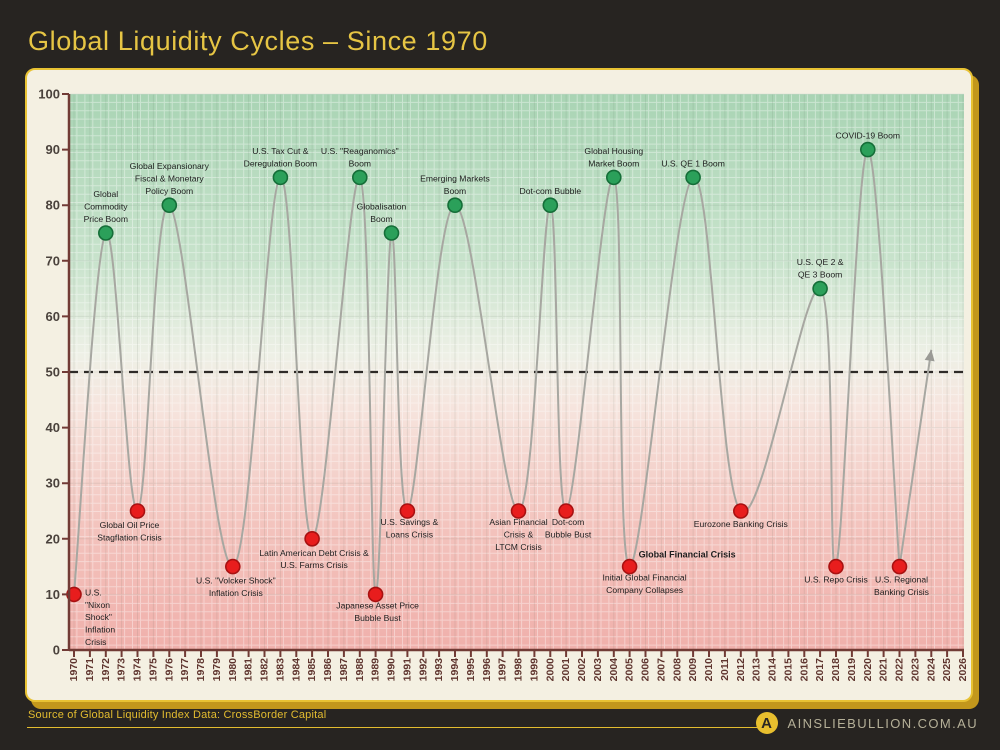 The height and width of the screenshot is (750, 1000). I want to click on svg-text: 1985, so click(312, 670).